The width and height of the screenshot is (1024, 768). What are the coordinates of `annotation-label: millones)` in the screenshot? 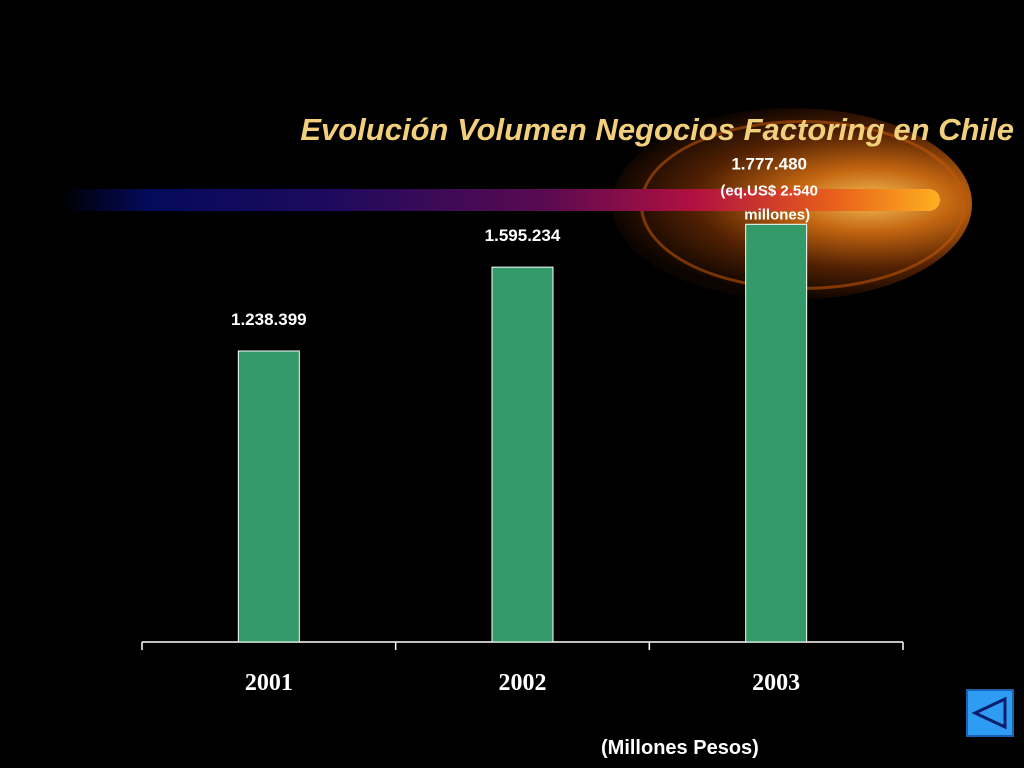 It's located at (777, 214).